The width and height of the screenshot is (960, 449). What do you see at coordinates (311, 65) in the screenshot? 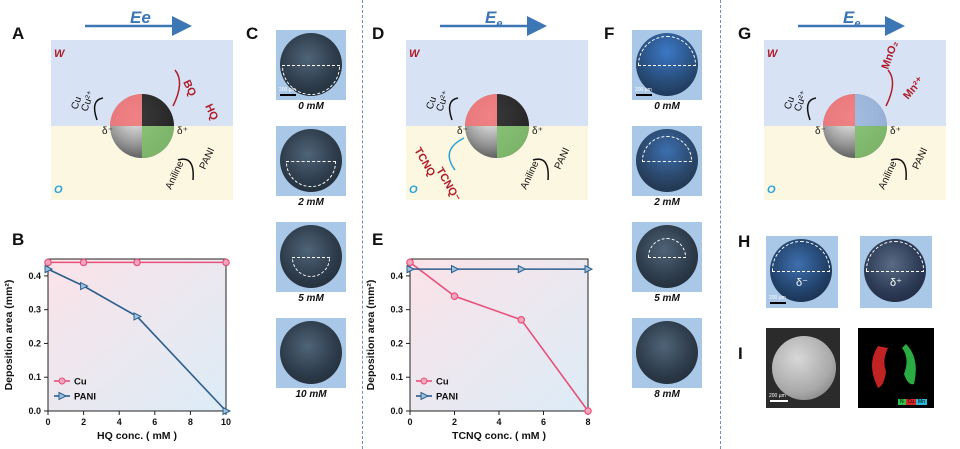
I see `micrograph-c-0: 200 µm` at bounding box center [311, 65].